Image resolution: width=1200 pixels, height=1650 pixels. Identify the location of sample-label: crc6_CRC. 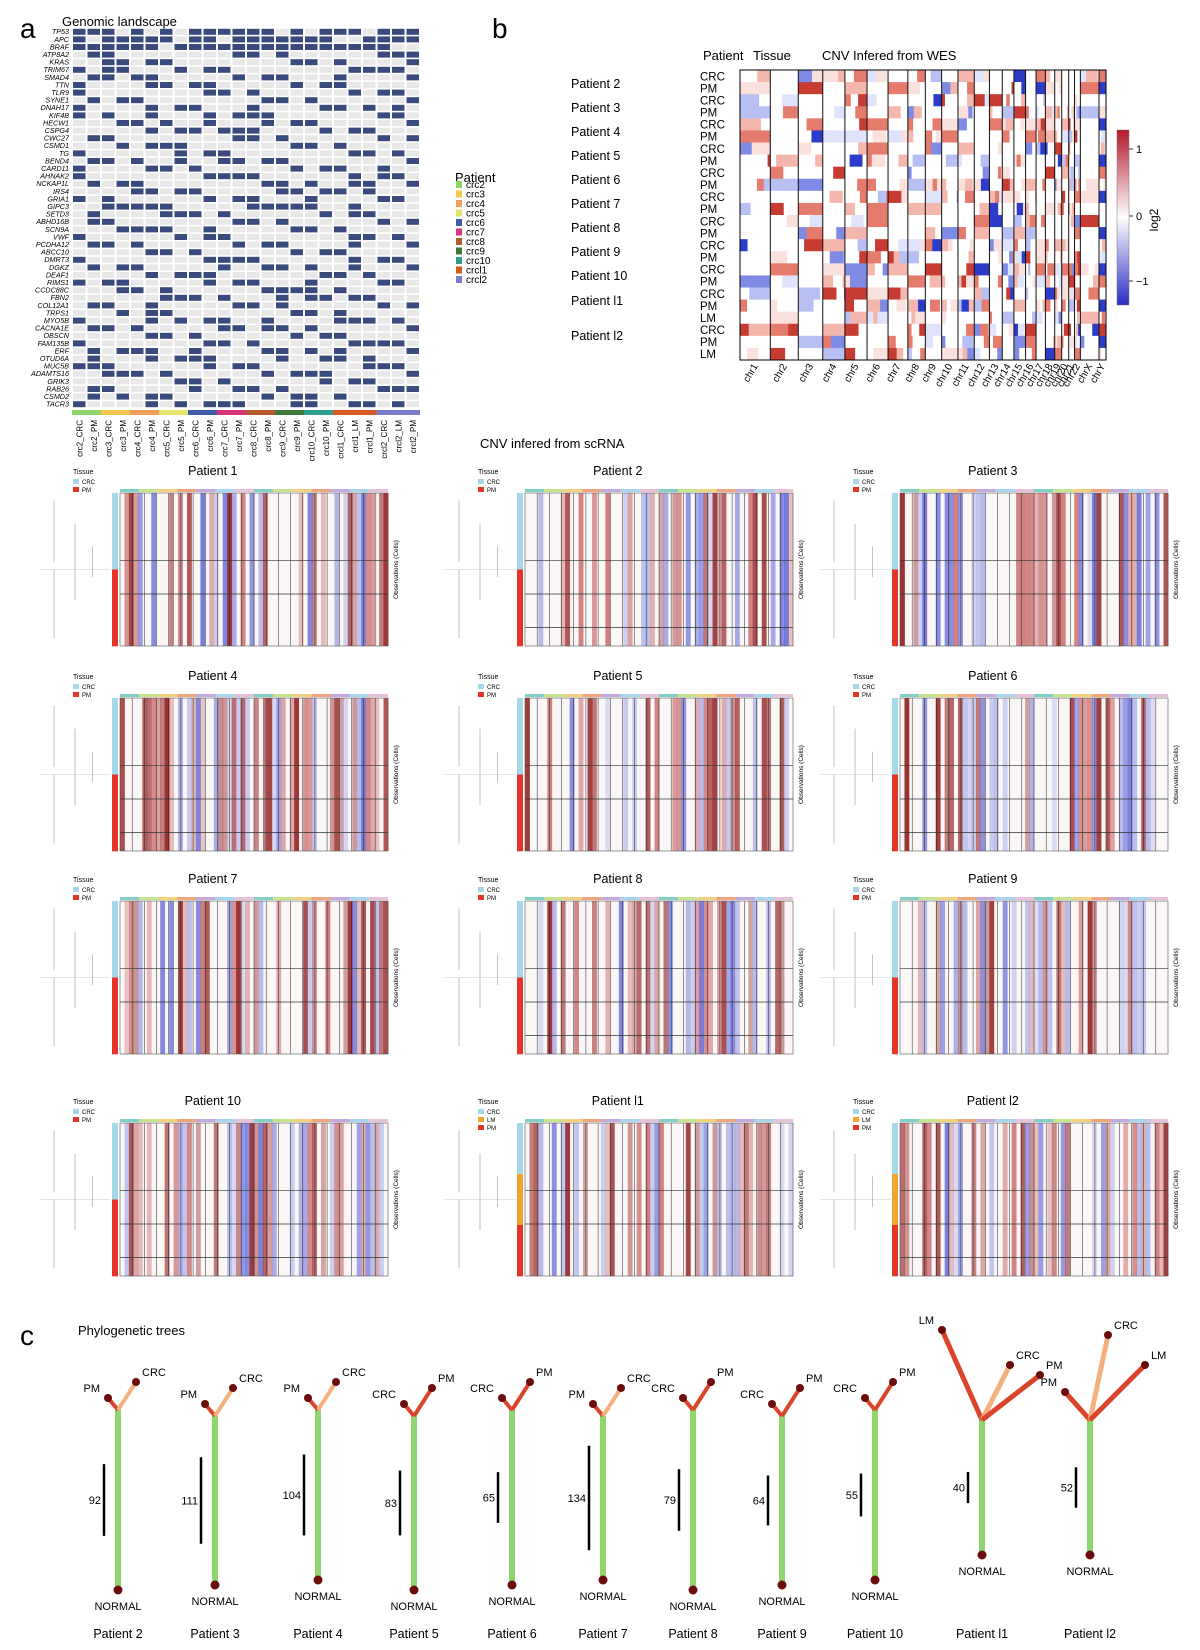
(195, 438).